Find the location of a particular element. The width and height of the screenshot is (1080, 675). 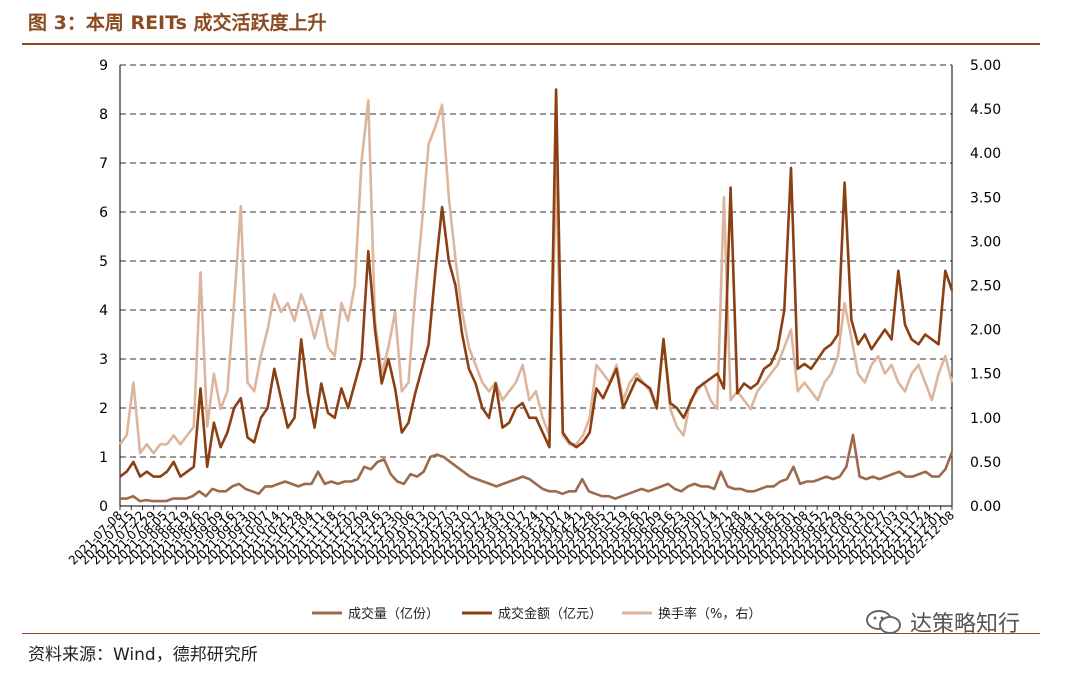

left-tick-label: 8 is located at coordinates (103, 115).